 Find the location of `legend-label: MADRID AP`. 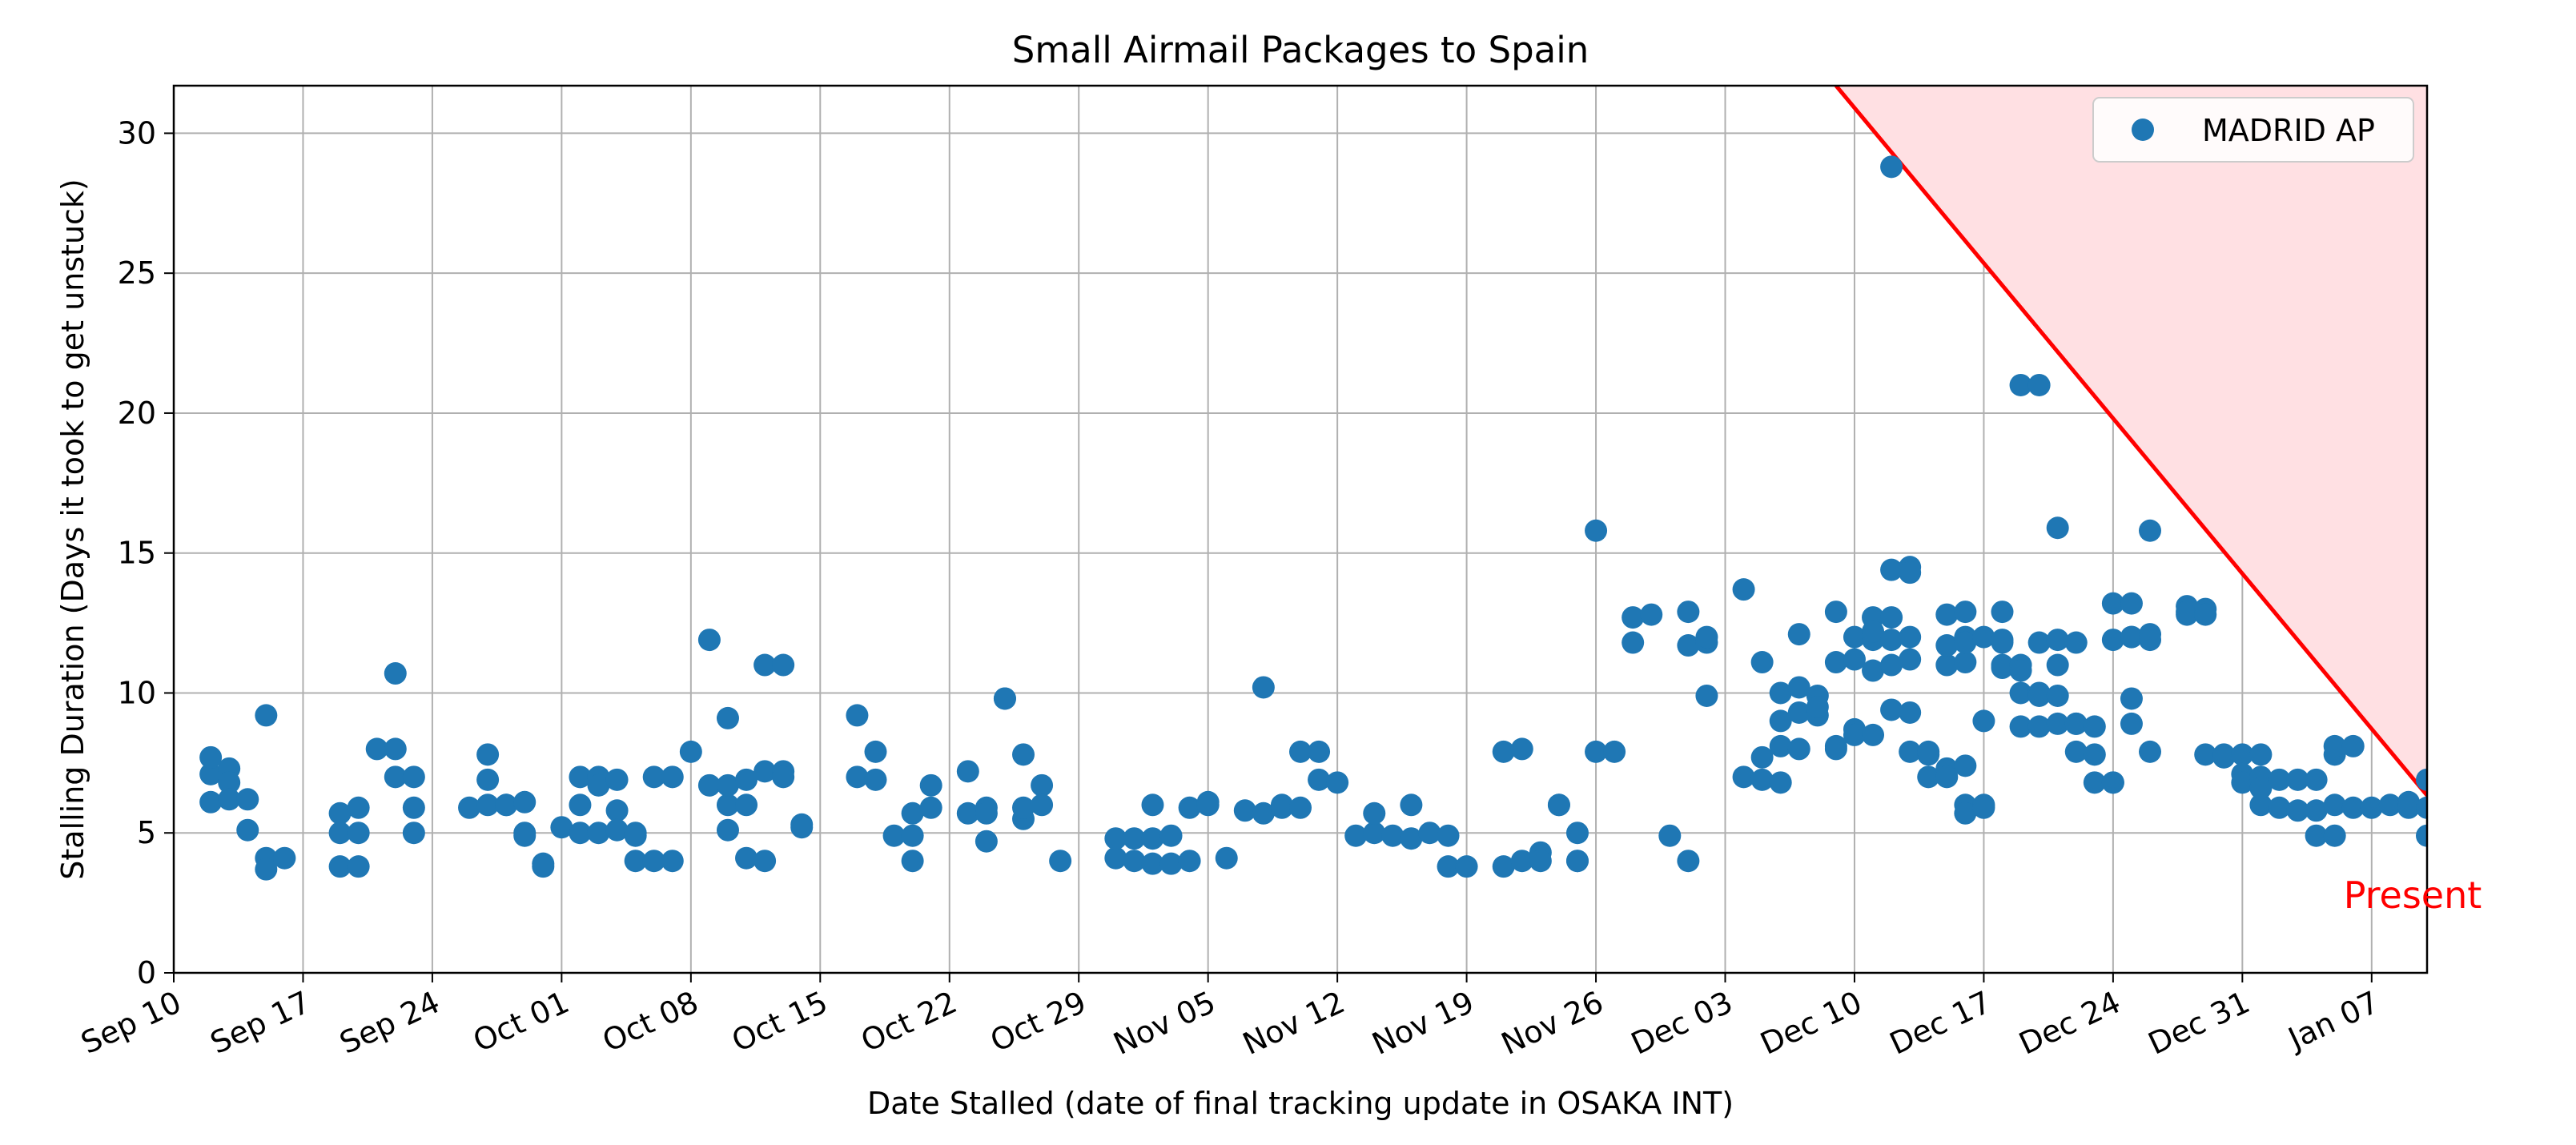

legend-label: MADRID AP is located at coordinates (2288, 130).